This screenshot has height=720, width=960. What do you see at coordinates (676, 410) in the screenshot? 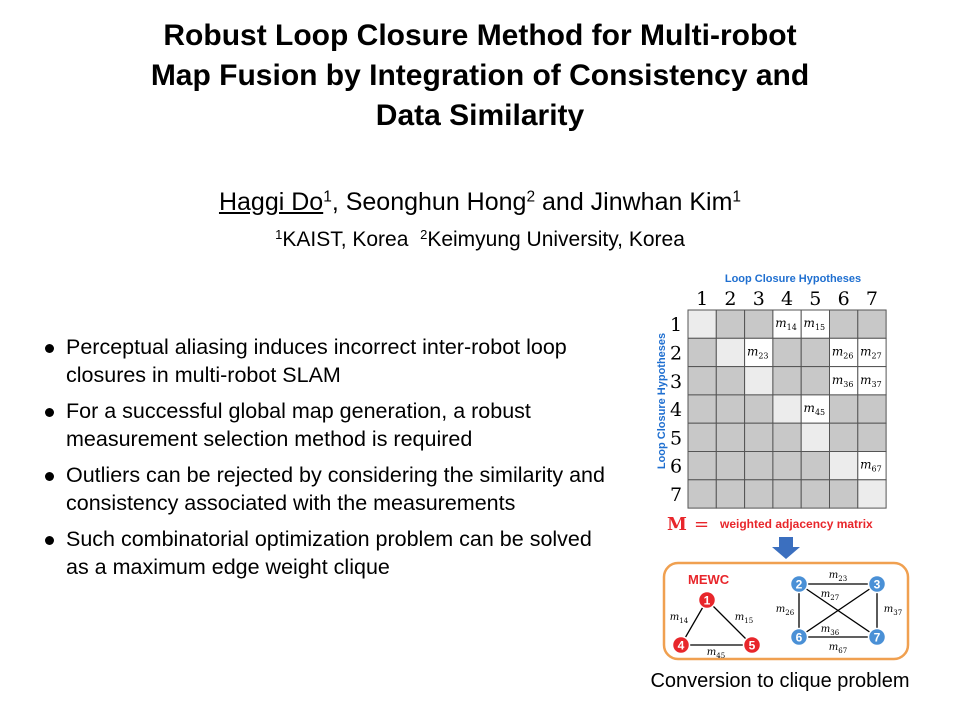
I see `matrix-row-label: 4` at bounding box center [676, 410].